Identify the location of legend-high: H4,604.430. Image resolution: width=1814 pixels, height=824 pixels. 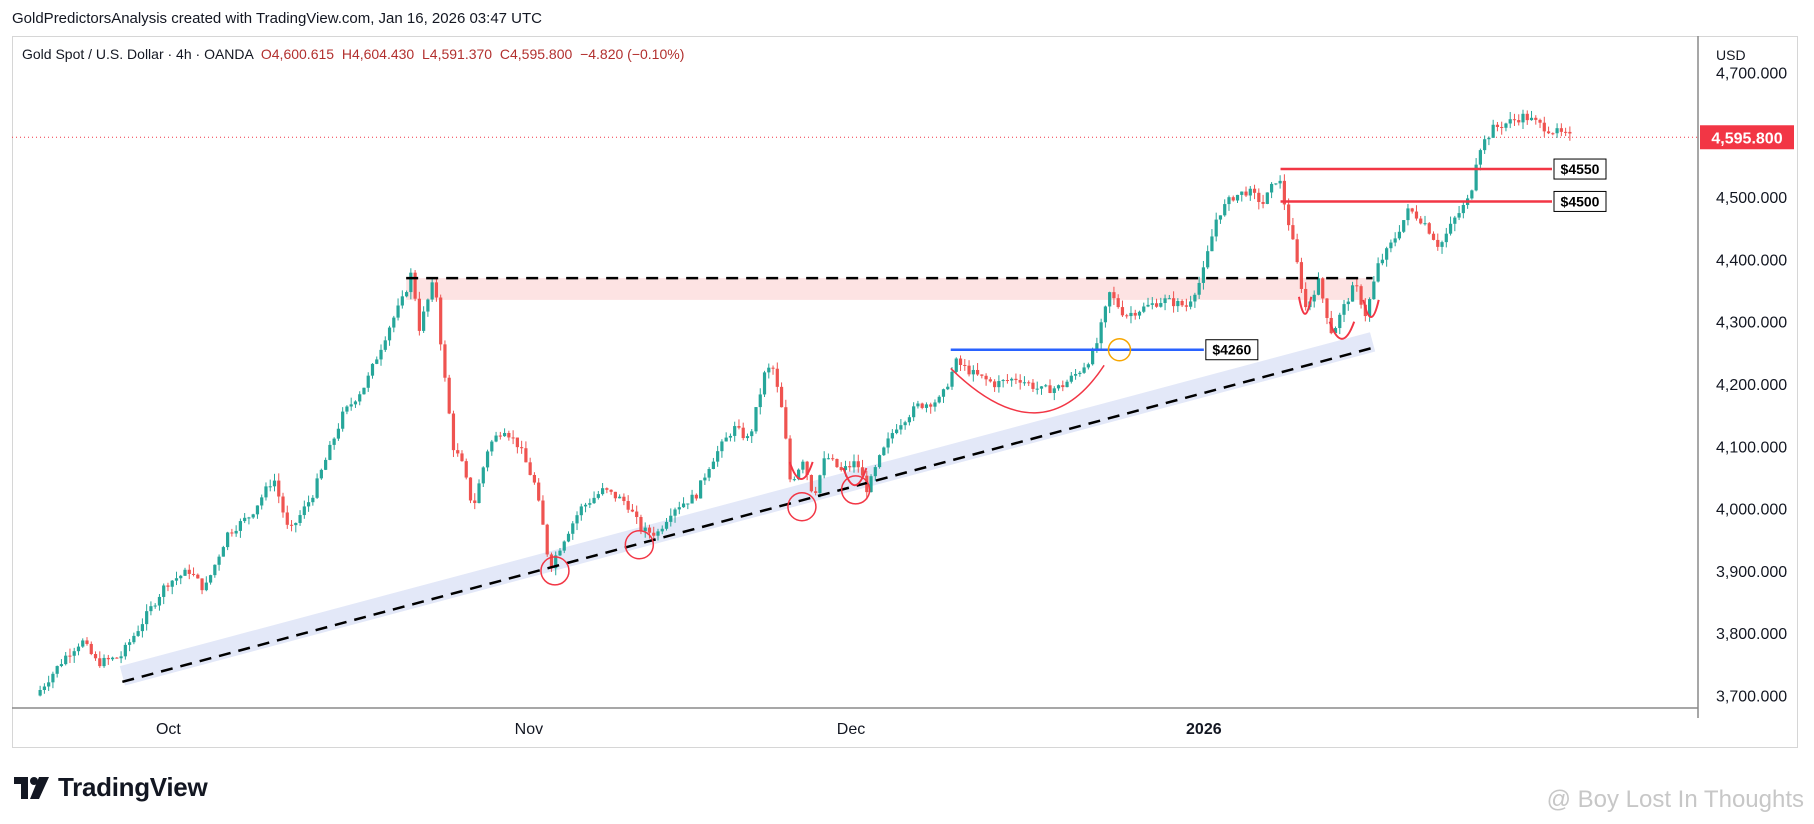
(378, 54).